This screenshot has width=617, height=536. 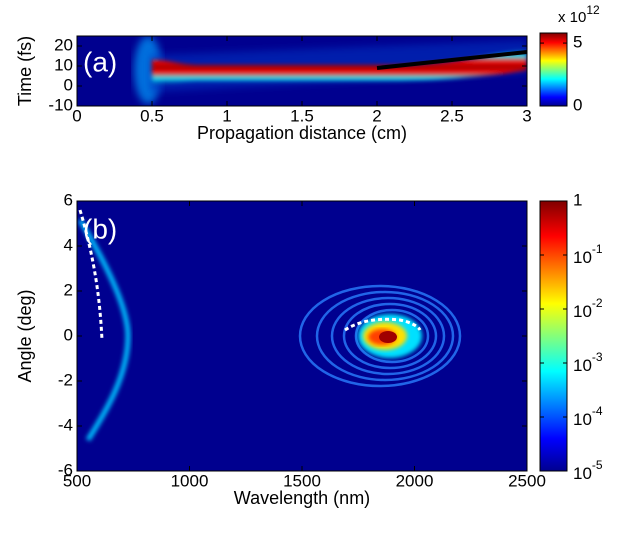 What do you see at coordinates (302, 71) in the screenshot?
I see `heatmap-a` at bounding box center [302, 71].